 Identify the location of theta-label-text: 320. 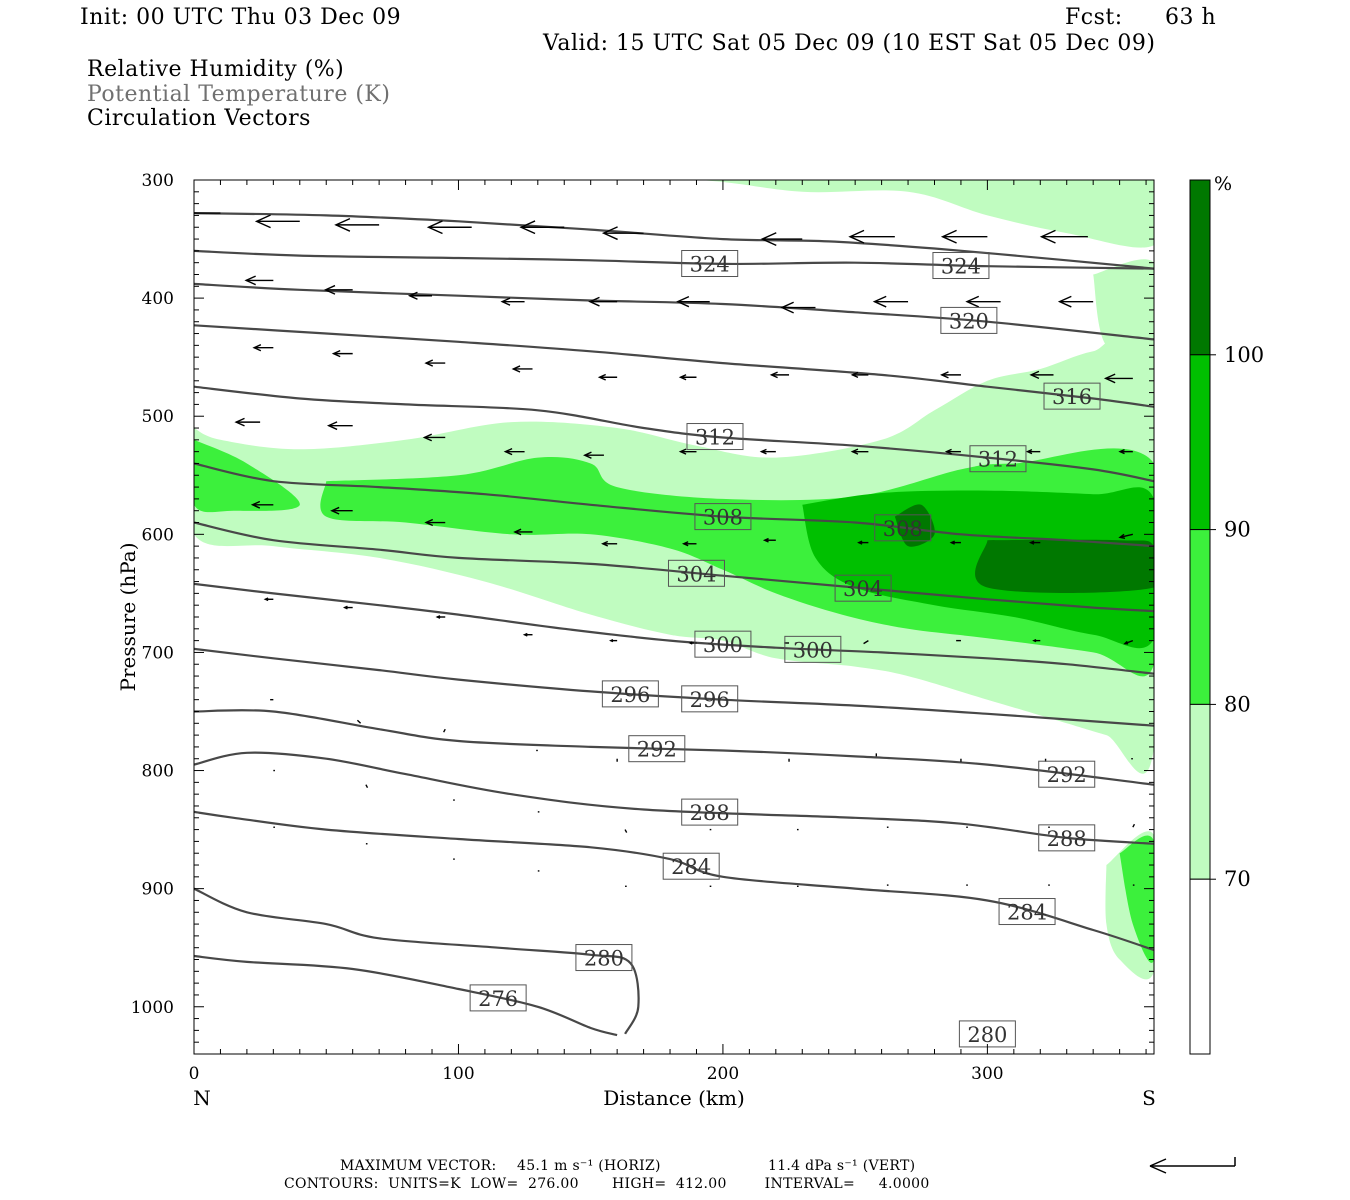
(969, 321).